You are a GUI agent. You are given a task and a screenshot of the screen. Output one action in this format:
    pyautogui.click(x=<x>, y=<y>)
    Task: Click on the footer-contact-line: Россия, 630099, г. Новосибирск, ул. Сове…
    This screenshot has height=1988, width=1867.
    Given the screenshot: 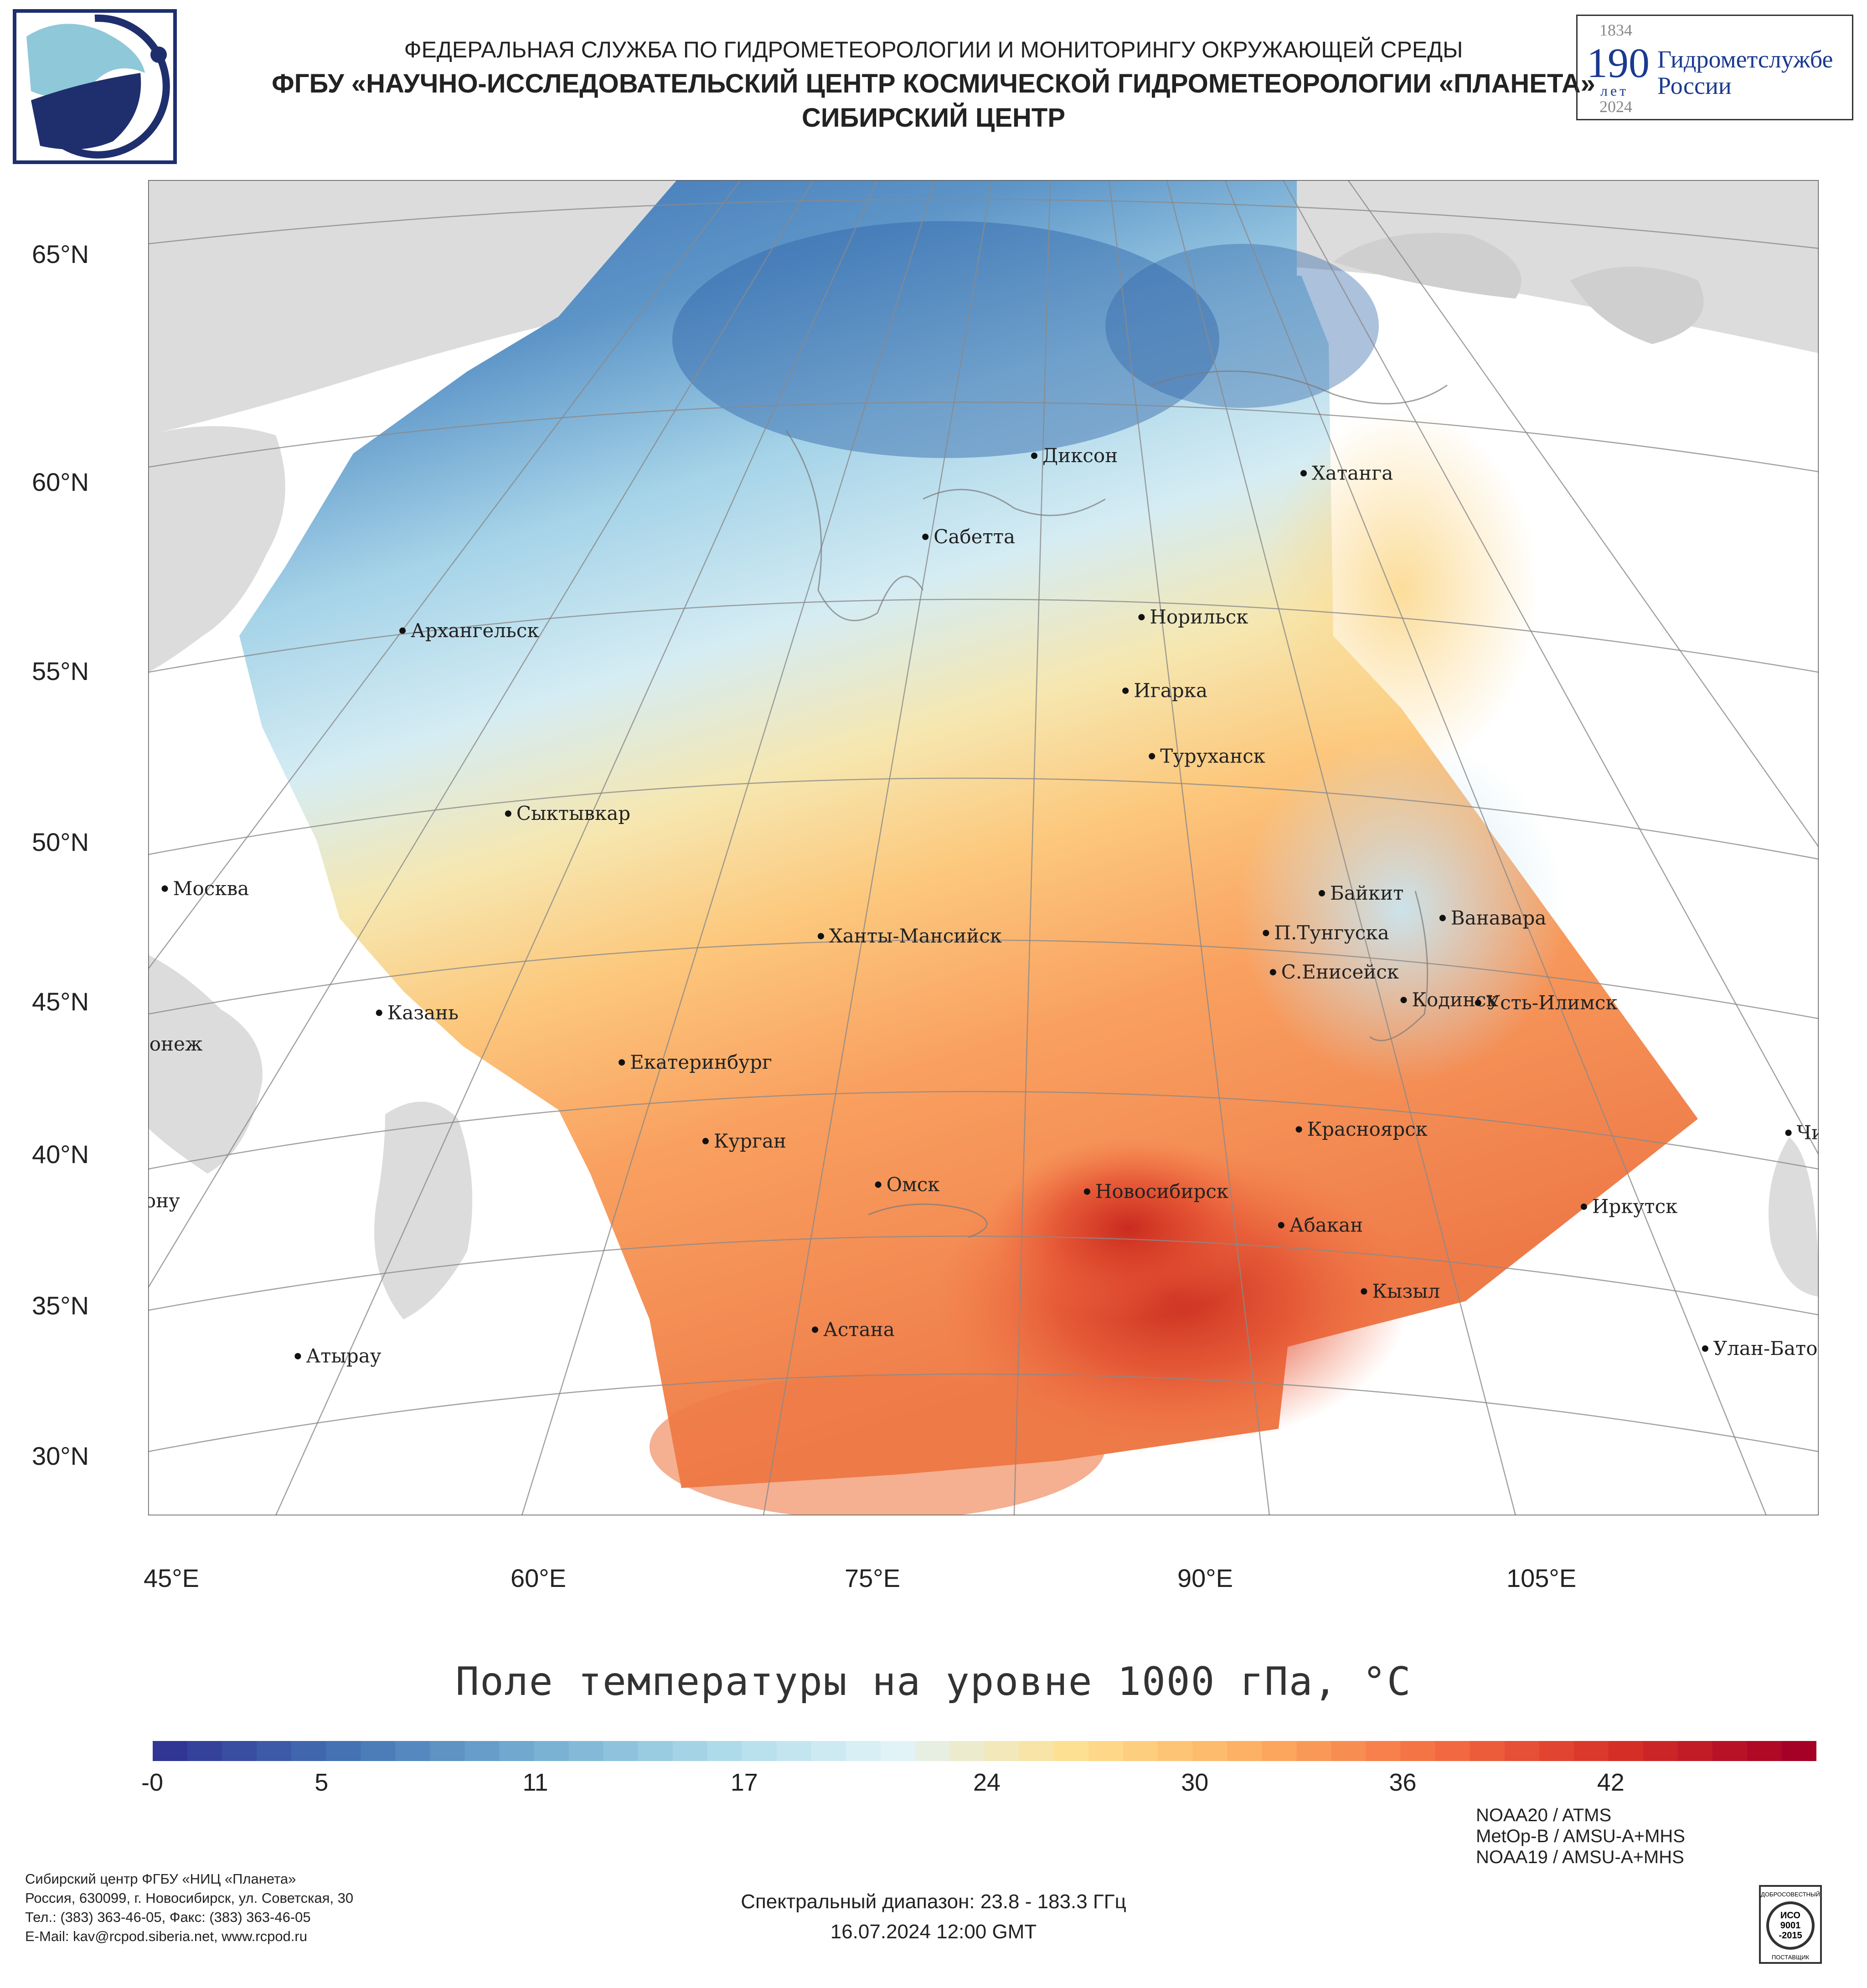 What is the action you would take?
    pyautogui.click(x=189, y=1898)
    